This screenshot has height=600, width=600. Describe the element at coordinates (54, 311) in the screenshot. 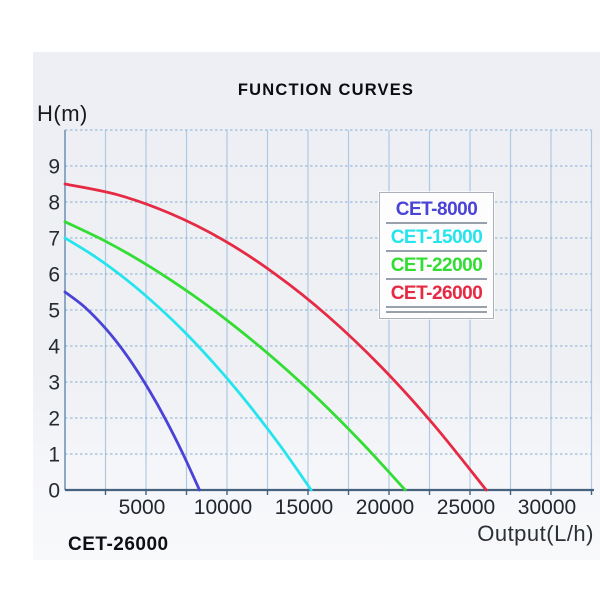

I see `y-tick-label: 5` at that location.